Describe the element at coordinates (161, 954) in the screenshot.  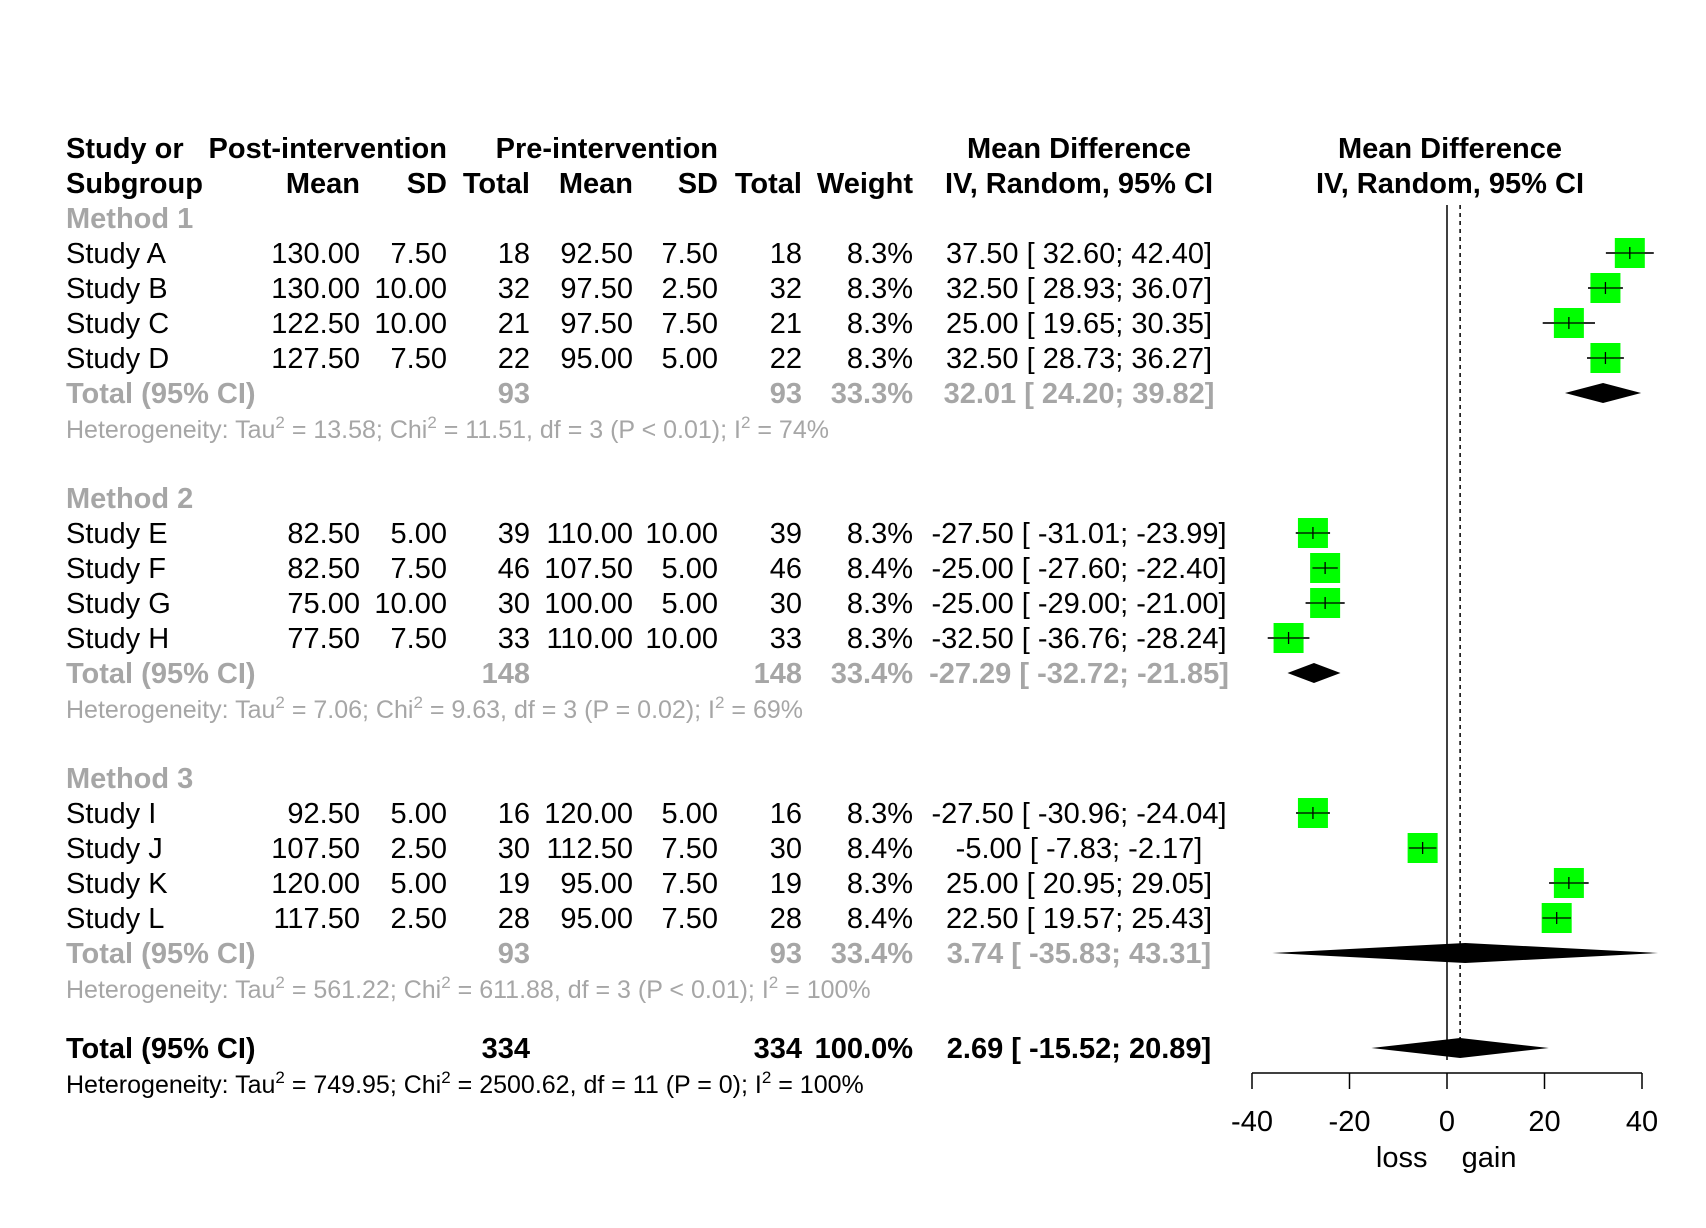
I see `subgroup-total-label: Total (95% CI)` at that location.